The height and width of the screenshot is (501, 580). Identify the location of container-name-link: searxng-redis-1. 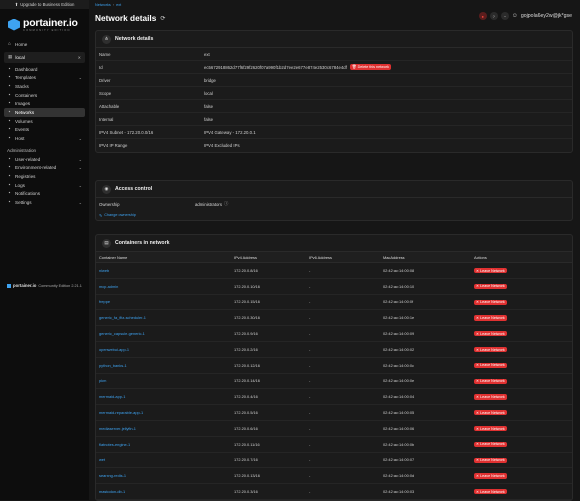
(163, 476).